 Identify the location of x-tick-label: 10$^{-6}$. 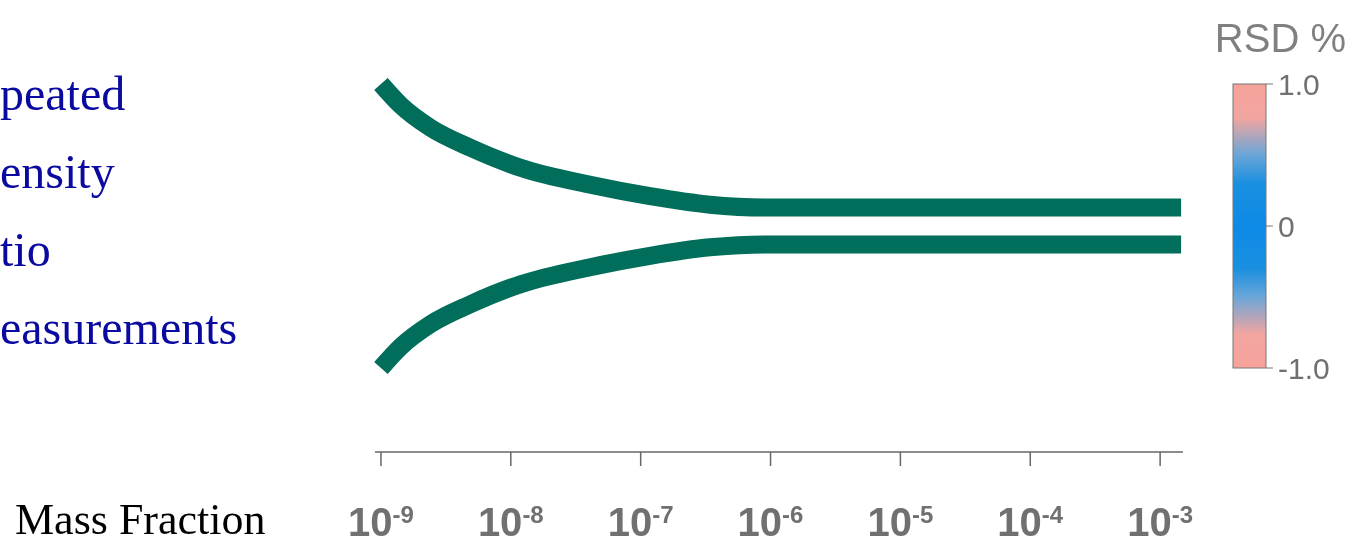
(770, 522).